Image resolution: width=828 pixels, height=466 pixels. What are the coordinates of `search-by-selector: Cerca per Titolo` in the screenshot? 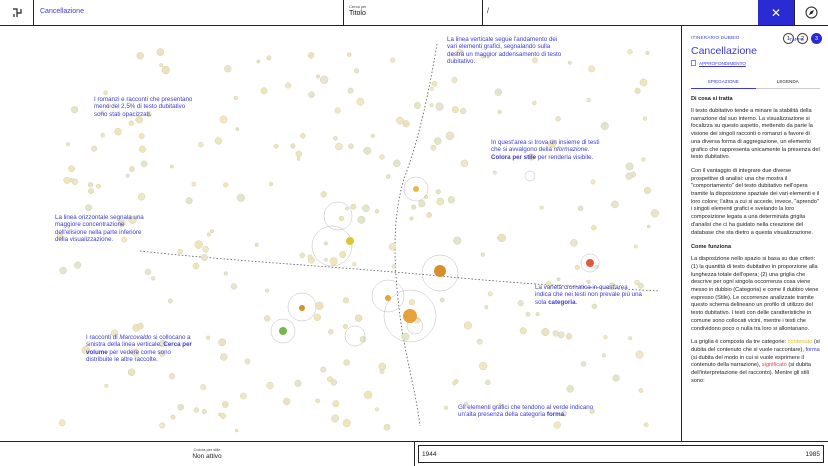 It's located at (413, 12).